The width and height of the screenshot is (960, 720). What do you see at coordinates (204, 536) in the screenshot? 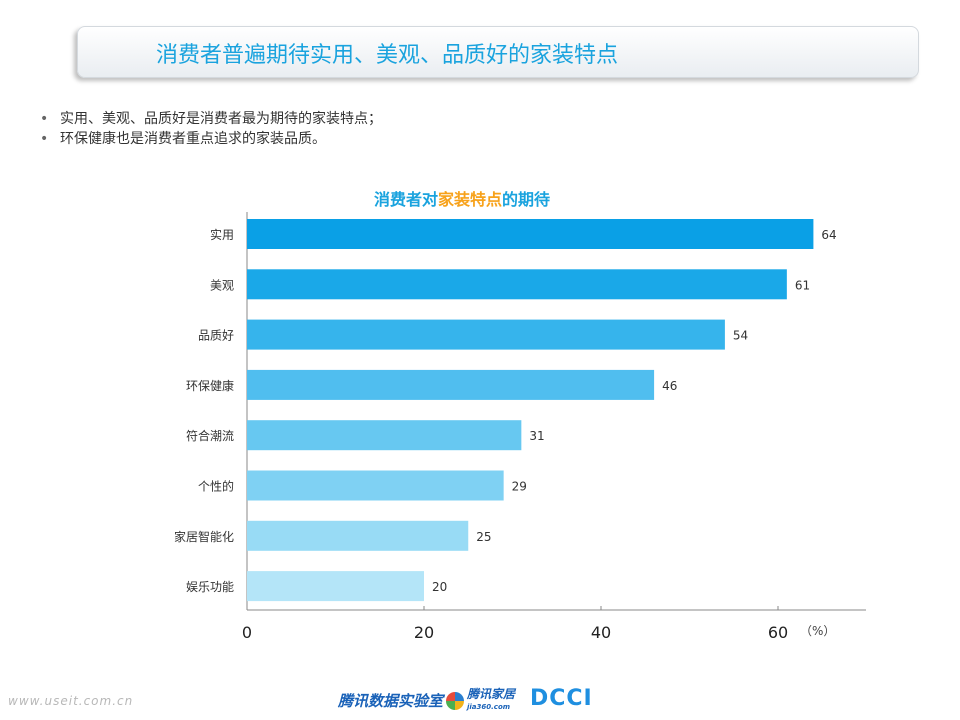
I see `category-label: 家居智能化` at bounding box center [204, 536].